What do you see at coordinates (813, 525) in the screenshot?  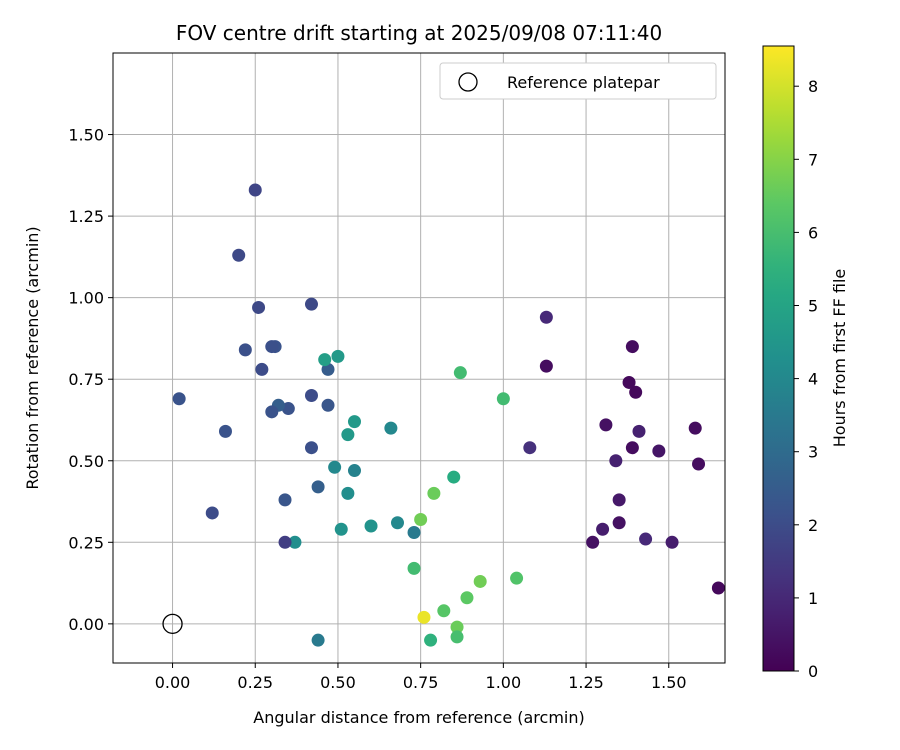 I see `colorbar-tick-label: 2` at bounding box center [813, 525].